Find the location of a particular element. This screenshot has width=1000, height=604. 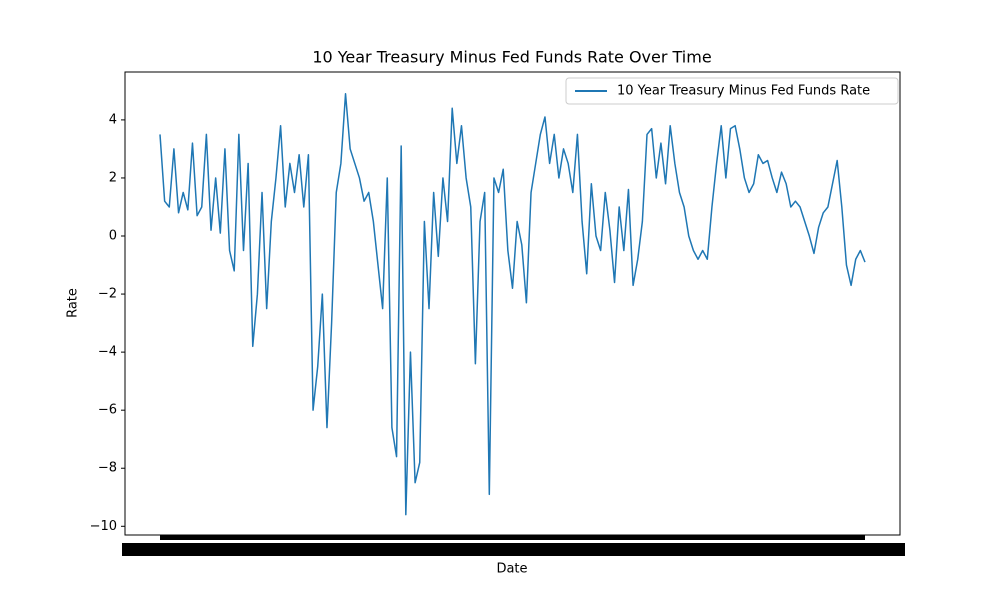

x-tick-marks is located at coordinates (512, 537).